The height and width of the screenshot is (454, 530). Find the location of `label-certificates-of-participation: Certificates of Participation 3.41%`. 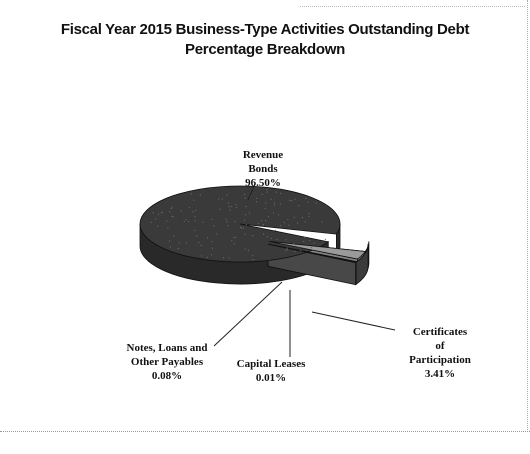

label-certificates-of-participation: Certificates of Participation 3.41% is located at coordinates (440, 353).